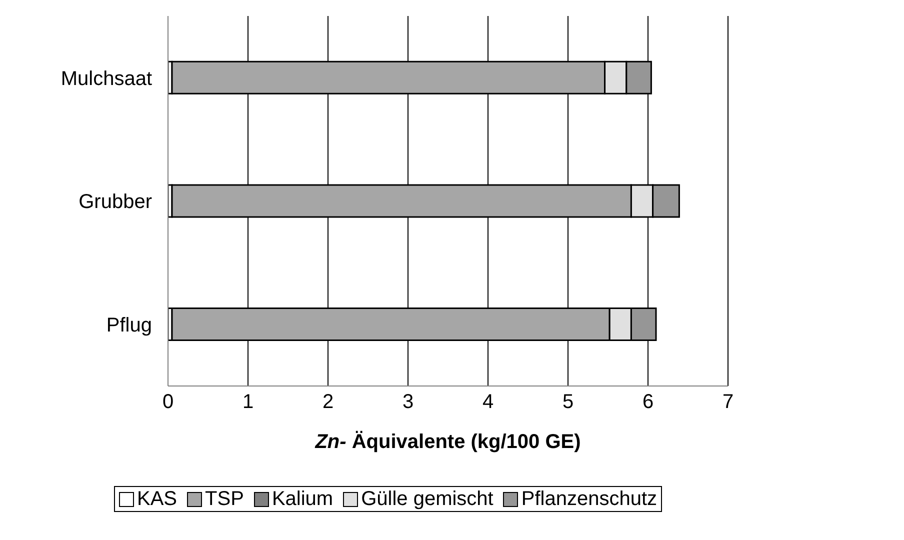  What do you see at coordinates (303, 499) in the screenshot?
I see `legend-label: Kalium` at bounding box center [303, 499].